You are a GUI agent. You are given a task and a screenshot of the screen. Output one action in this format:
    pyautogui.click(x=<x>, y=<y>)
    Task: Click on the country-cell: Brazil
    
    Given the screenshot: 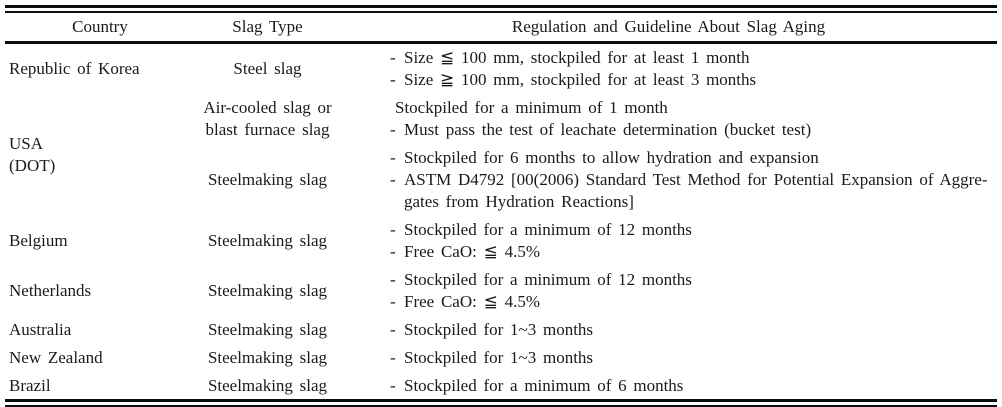 What is the action you would take?
    pyautogui.click(x=100, y=386)
    